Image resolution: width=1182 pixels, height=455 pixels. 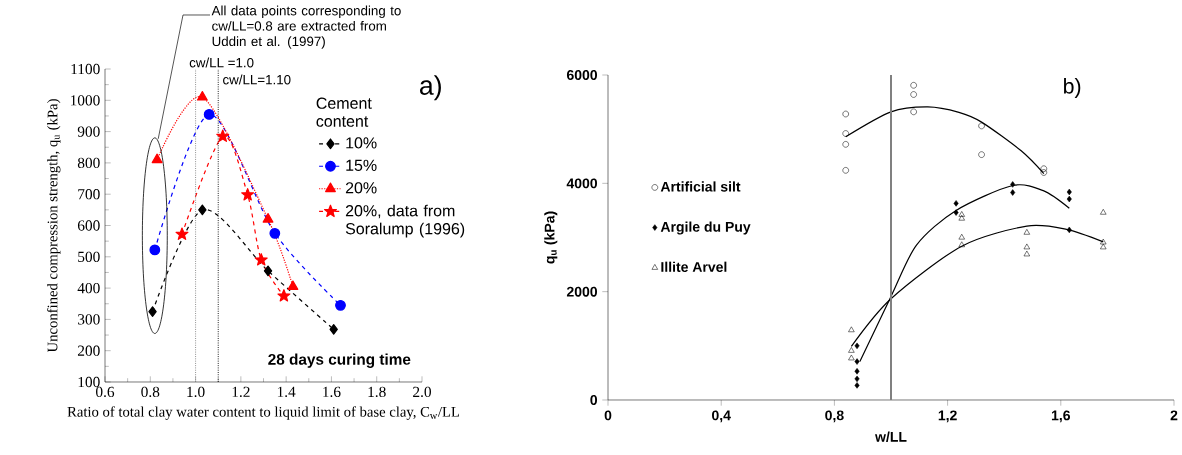 What do you see at coordinates (221, 62) in the screenshot?
I see `ref-line-label: cw/LL =1.0` at bounding box center [221, 62].